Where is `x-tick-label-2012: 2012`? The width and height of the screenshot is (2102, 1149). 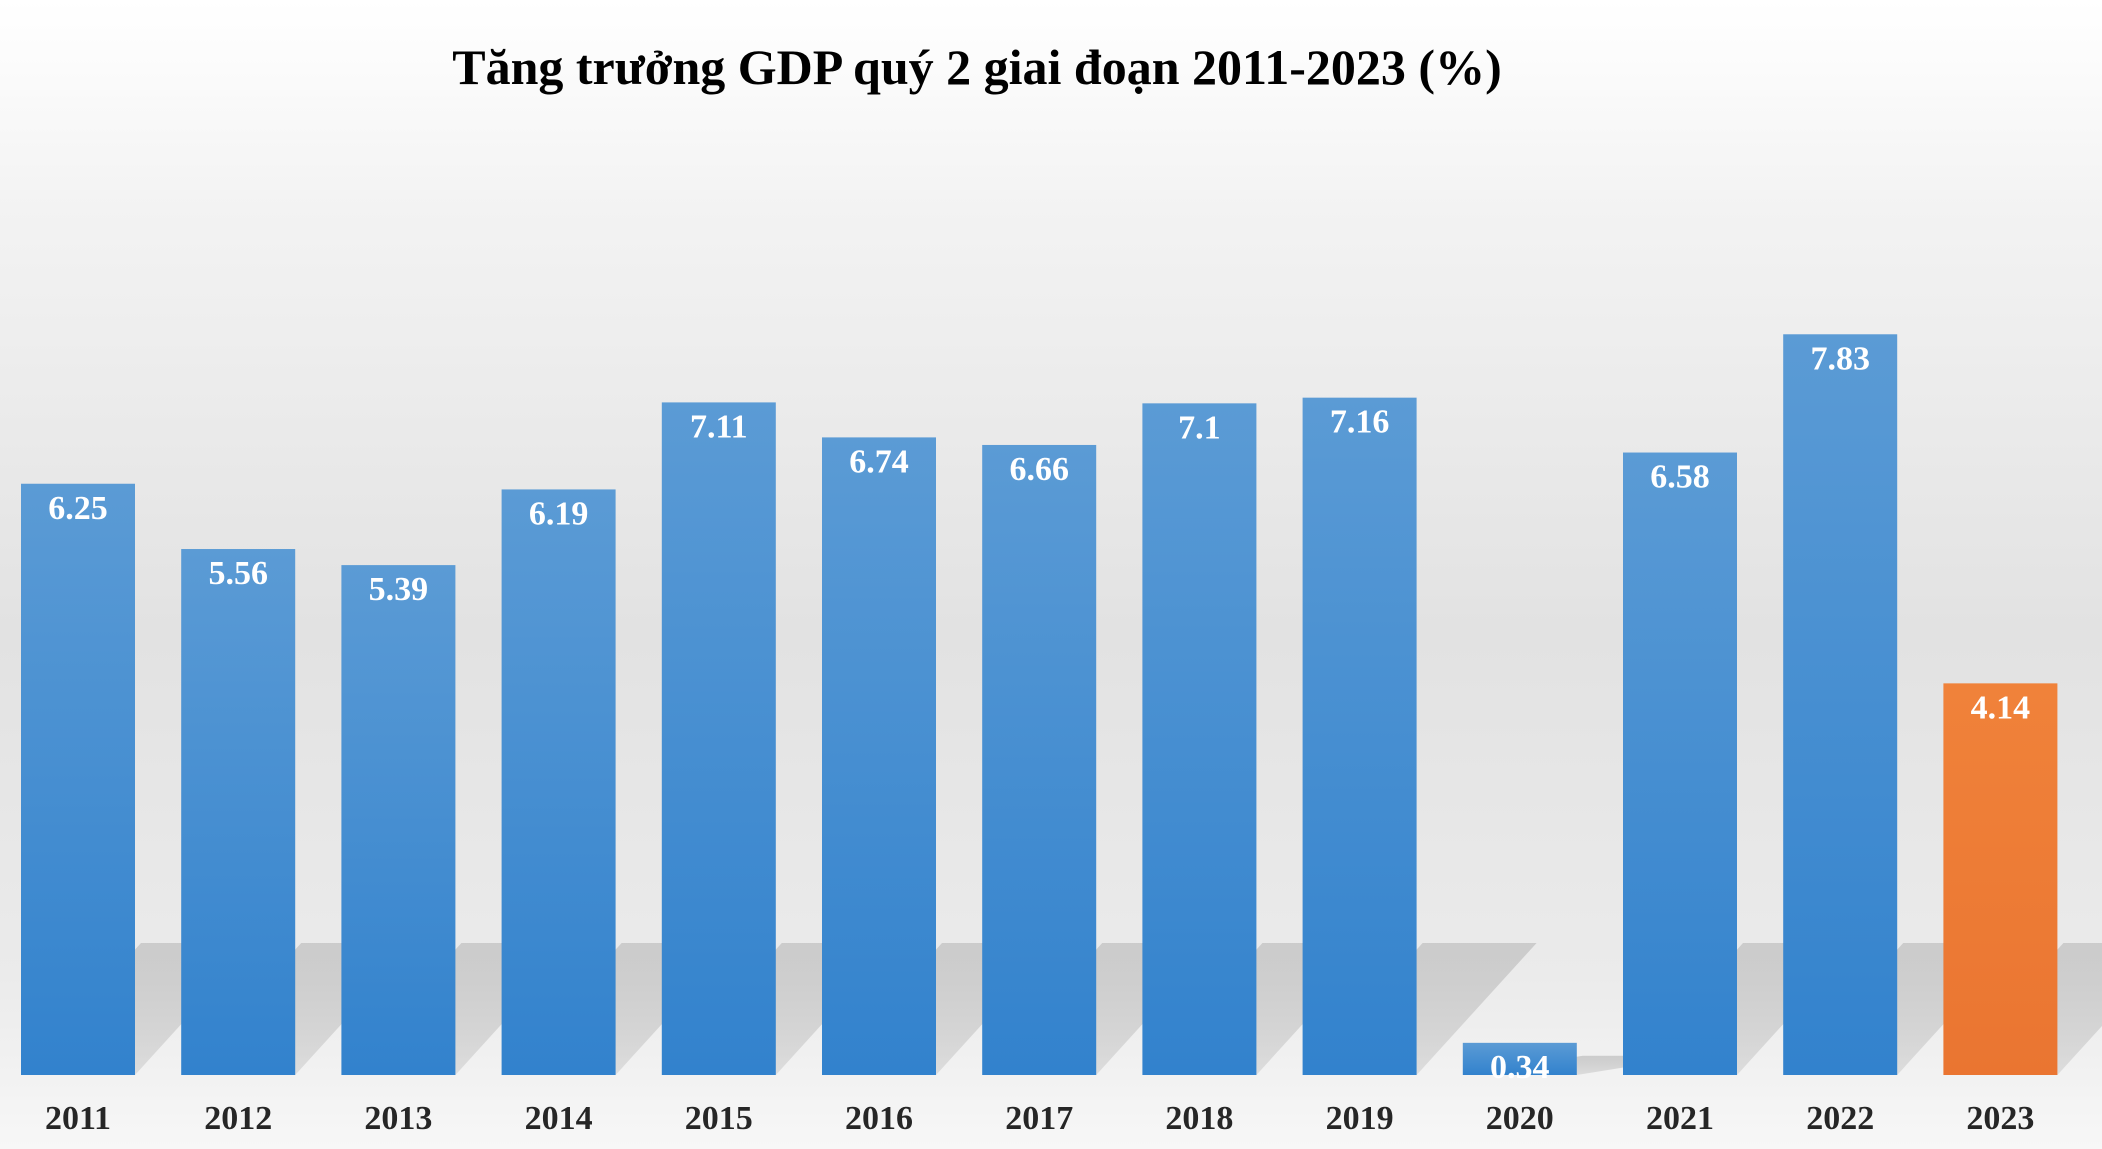 x-tick-label-2012: 2012 is located at coordinates (238, 1118).